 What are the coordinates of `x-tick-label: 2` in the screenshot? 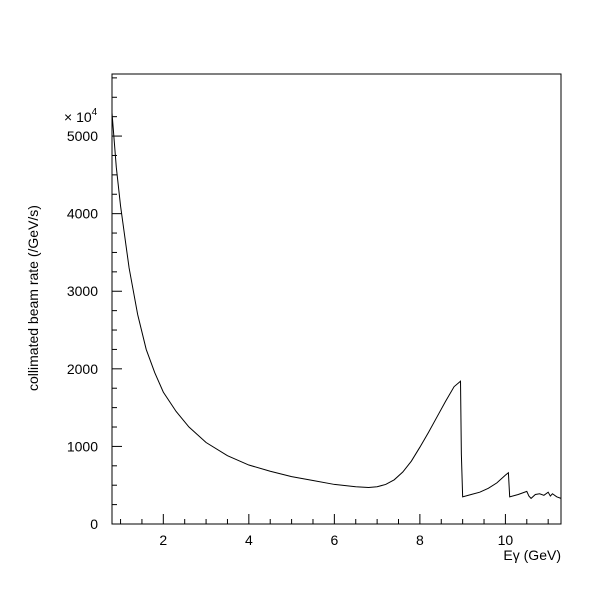 It's located at (163, 540).